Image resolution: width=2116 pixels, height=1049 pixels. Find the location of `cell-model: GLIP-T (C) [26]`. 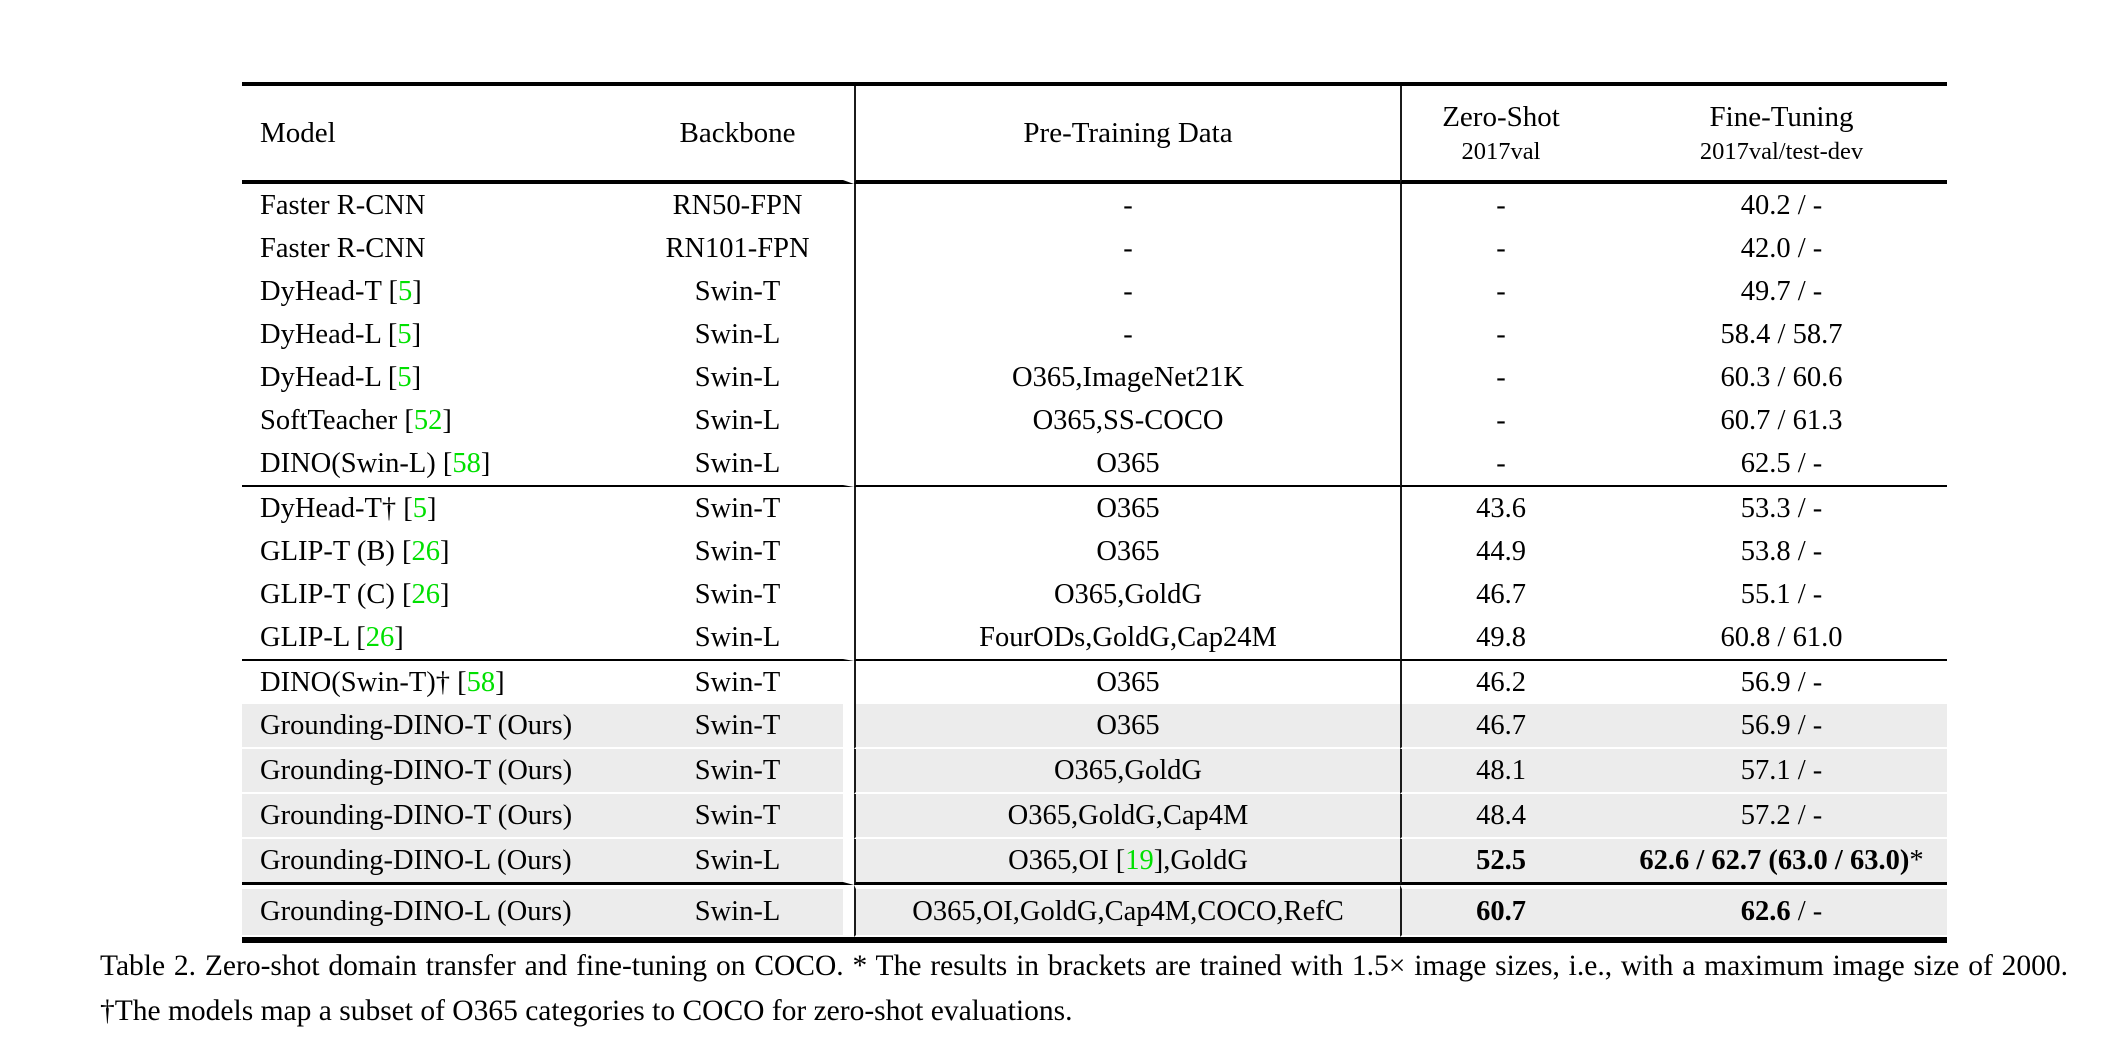

cell-model: GLIP-T (C) [26] is located at coordinates (437, 594).